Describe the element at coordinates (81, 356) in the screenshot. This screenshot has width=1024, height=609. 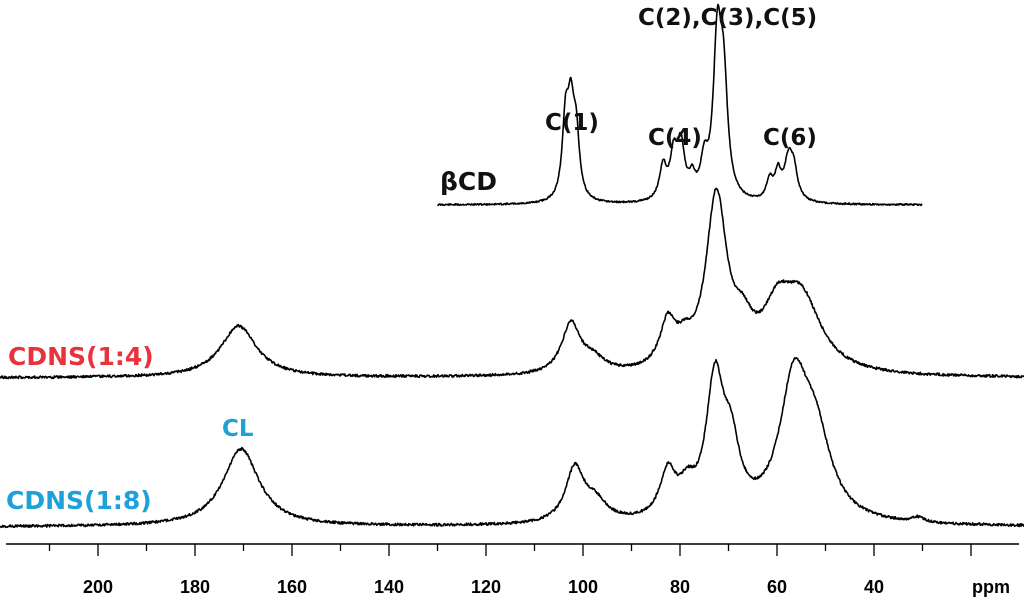
I see `series-label-cdns-1-4: CDNS(1:4)` at that location.